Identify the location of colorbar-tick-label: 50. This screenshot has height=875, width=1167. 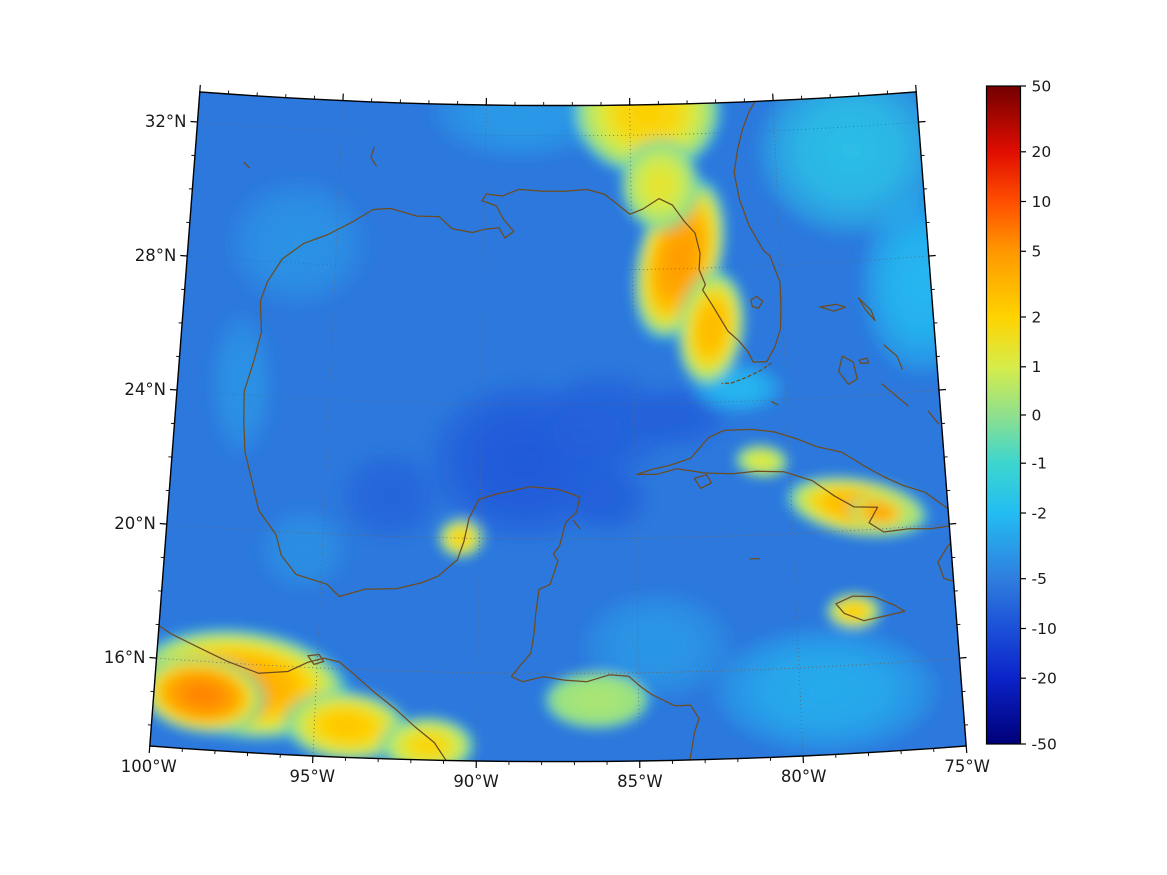
(1042, 86).